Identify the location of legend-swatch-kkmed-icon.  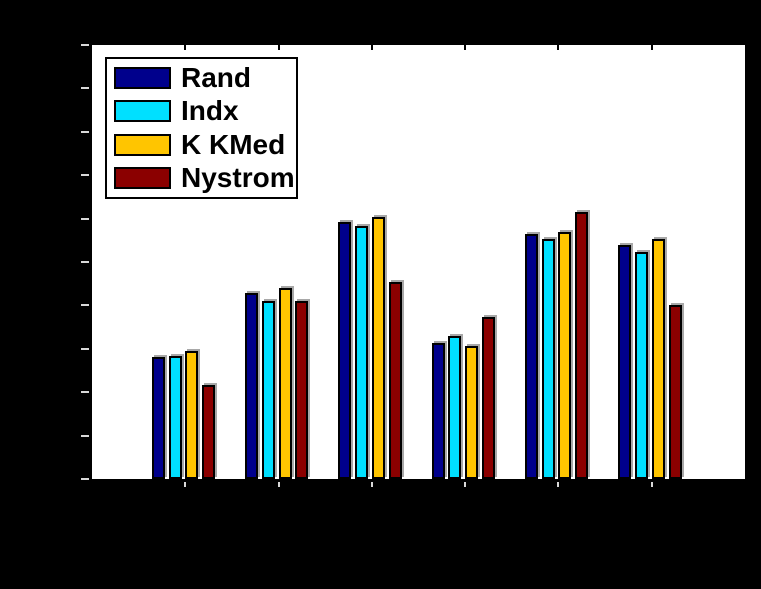
(142, 144).